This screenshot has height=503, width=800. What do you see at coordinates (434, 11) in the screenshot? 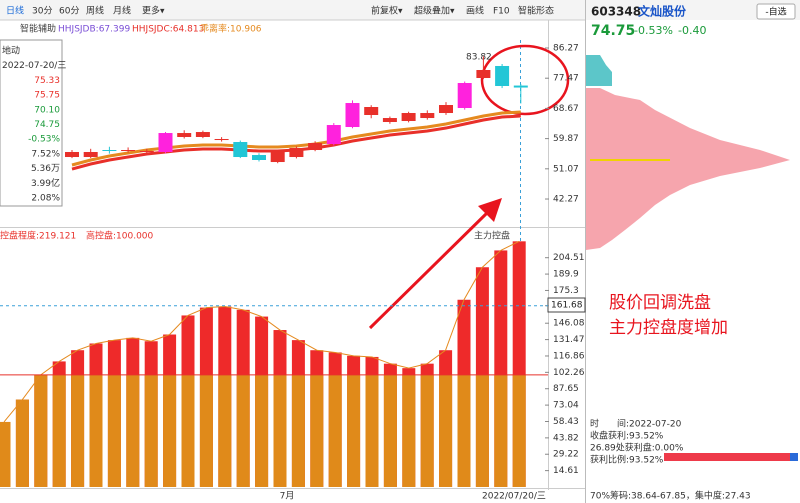
I see `tool: 超级叠加▾` at bounding box center [434, 11].